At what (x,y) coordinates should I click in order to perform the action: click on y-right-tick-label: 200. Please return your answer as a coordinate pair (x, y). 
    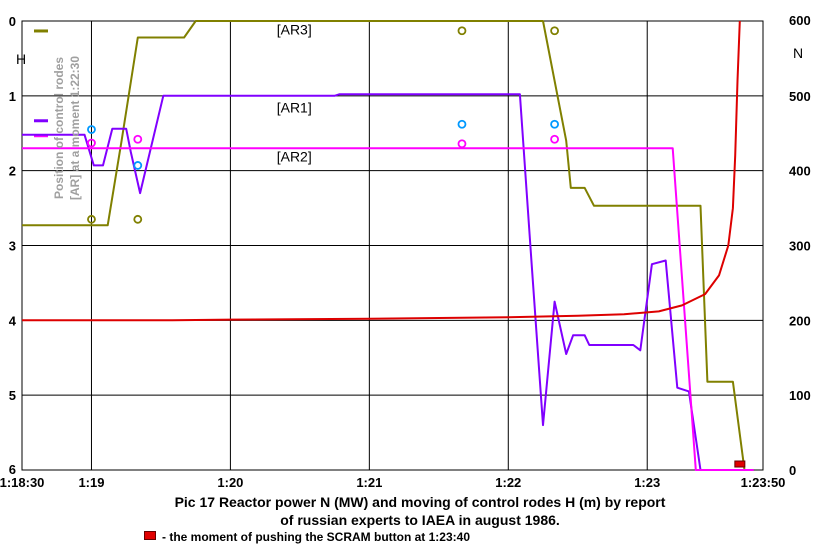
    Looking at the image, I should click on (800, 320).